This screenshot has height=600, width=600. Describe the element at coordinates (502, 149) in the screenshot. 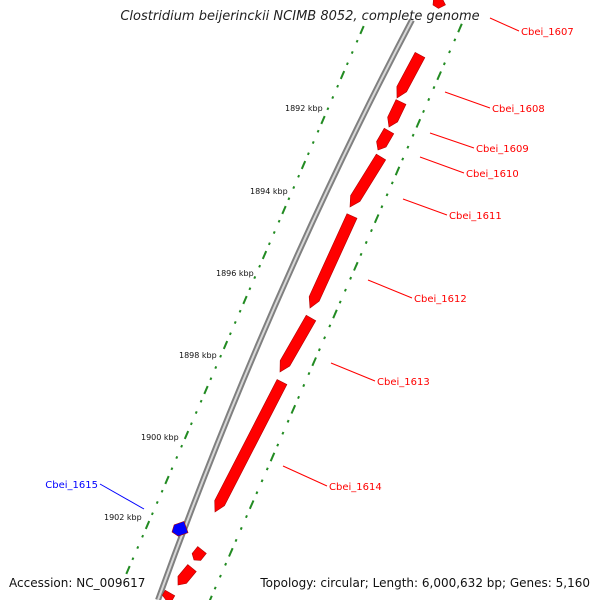

I see `gene-label-cbei_1609: Cbei_1609` at that location.